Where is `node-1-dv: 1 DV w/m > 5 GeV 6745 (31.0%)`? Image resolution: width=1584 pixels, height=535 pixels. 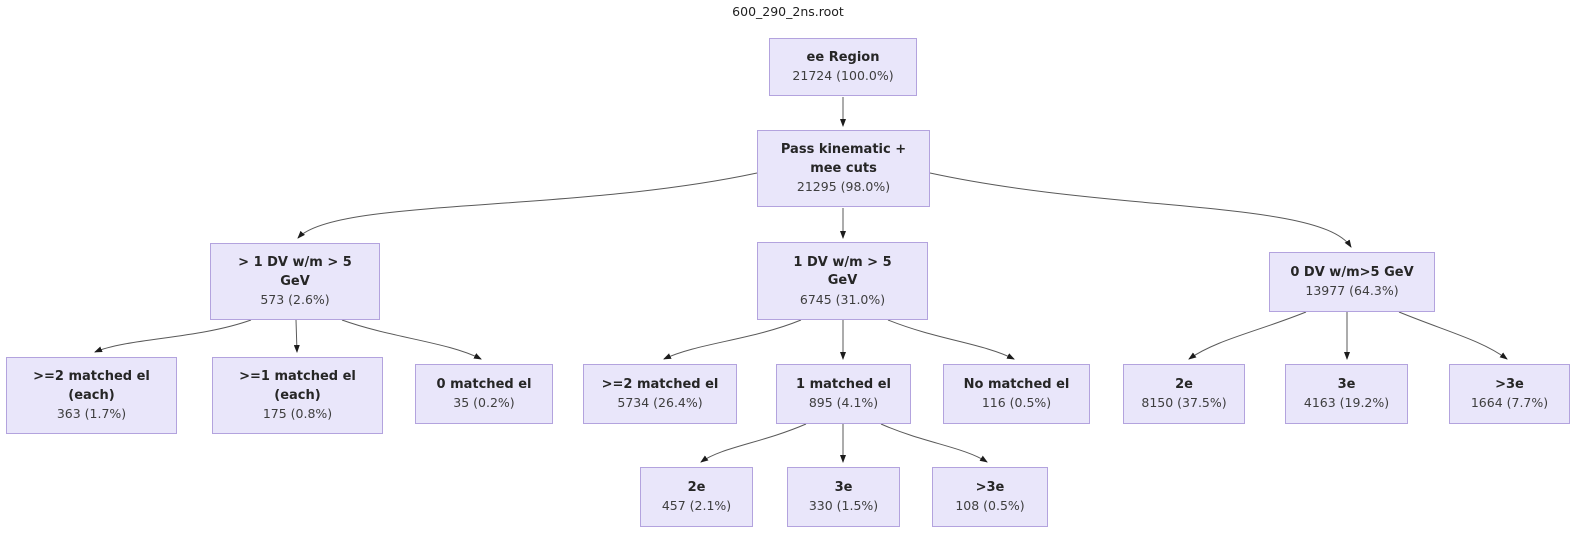 node-1-dv: 1 DV w/m > 5 GeV 6745 (31.0%) is located at coordinates (842, 281).